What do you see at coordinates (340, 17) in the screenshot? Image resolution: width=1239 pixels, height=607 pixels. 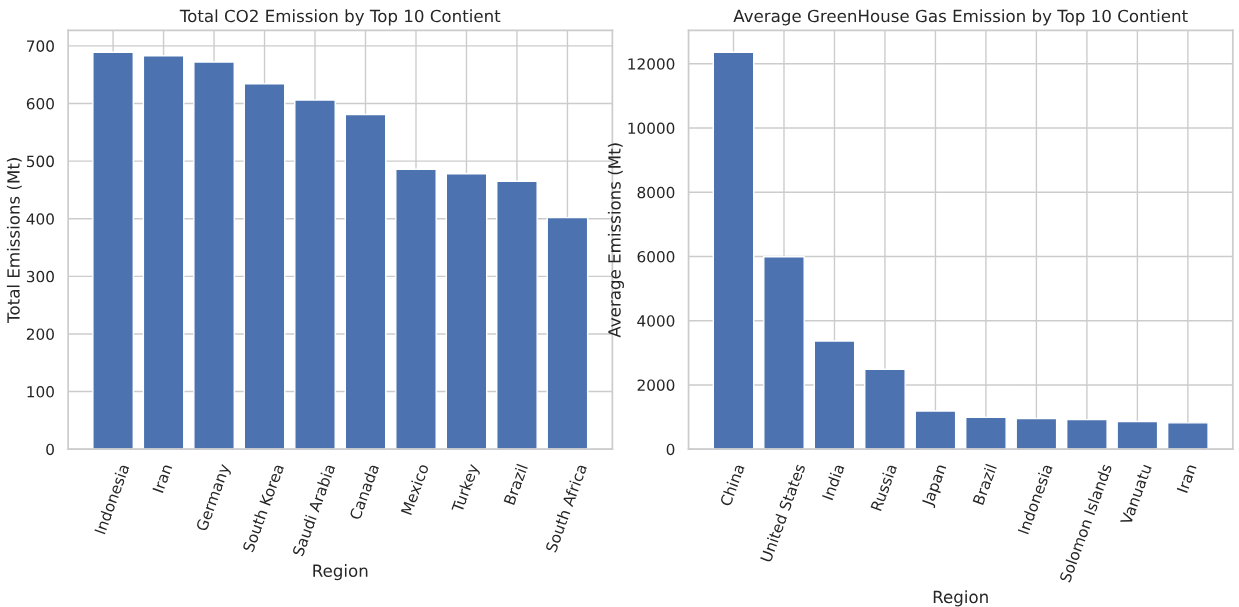 I see `chart-title: Total CO2 Emission by Top 10 Contient` at bounding box center [340, 17].